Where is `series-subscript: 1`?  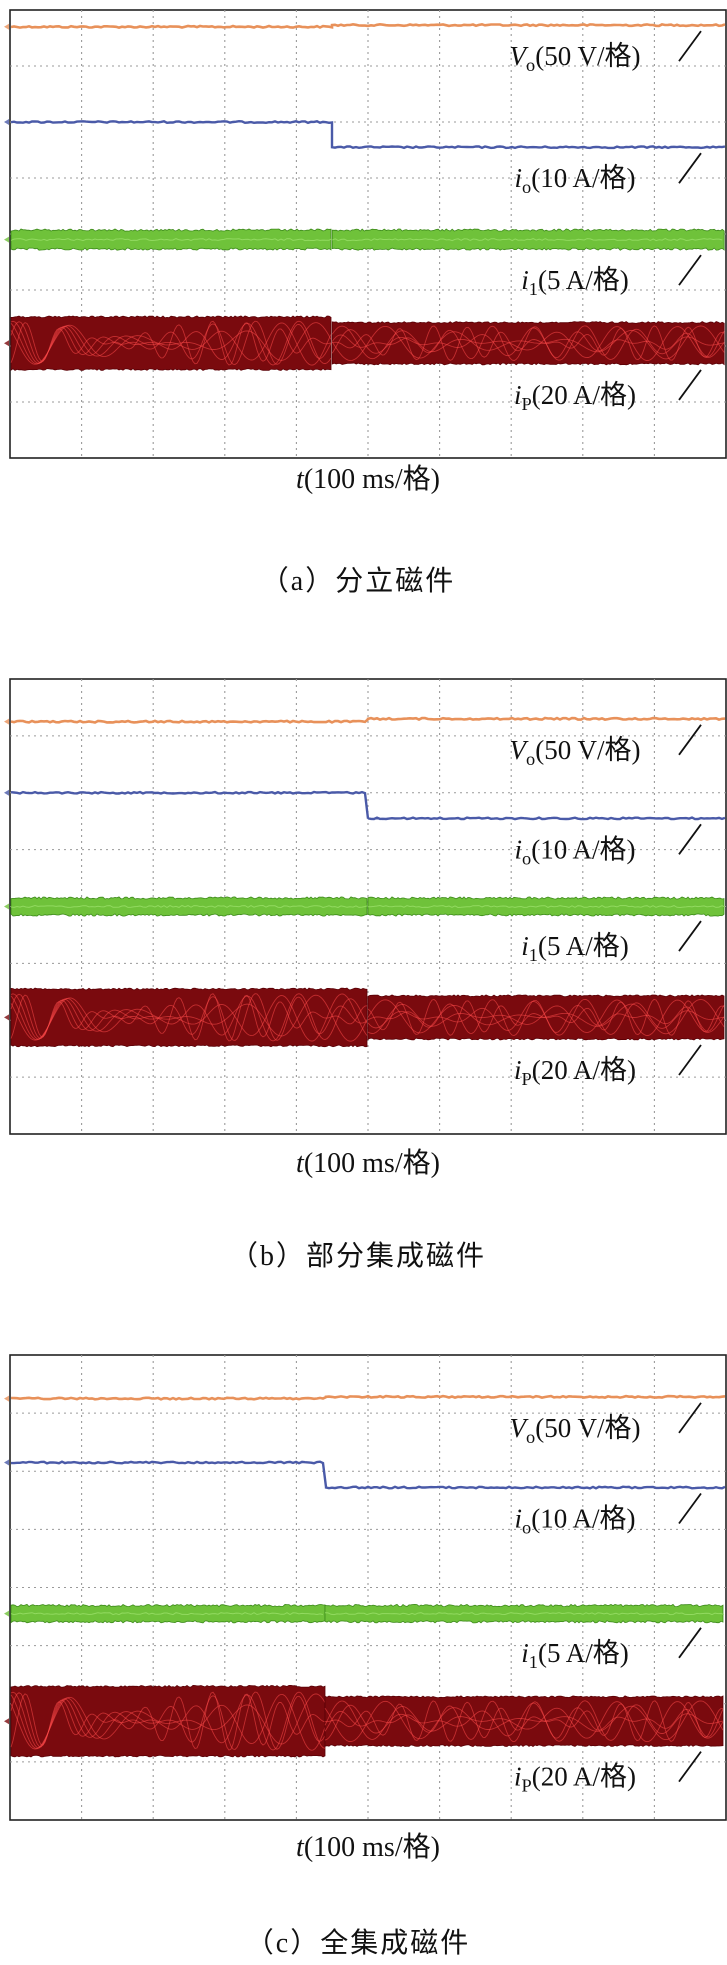
series-subscript: 1 is located at coordinates (533, 289).